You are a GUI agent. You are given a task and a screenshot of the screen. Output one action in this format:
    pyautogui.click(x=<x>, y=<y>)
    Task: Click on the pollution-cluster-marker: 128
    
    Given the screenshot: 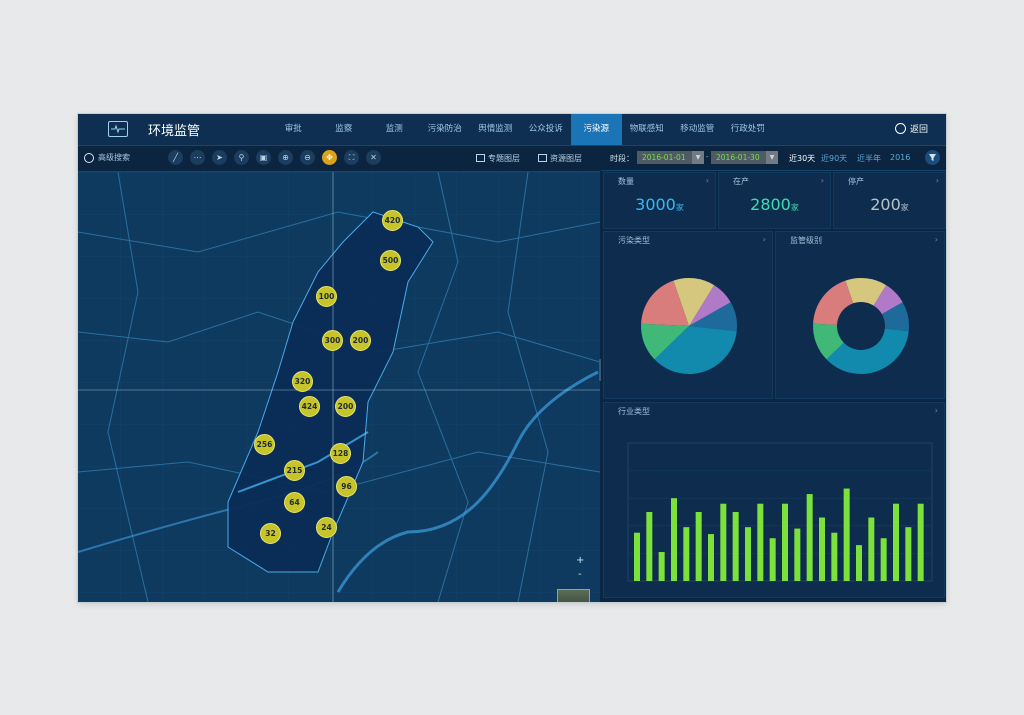 What is the action you would take?
    pyautogui.click(x=340, y=453)
    